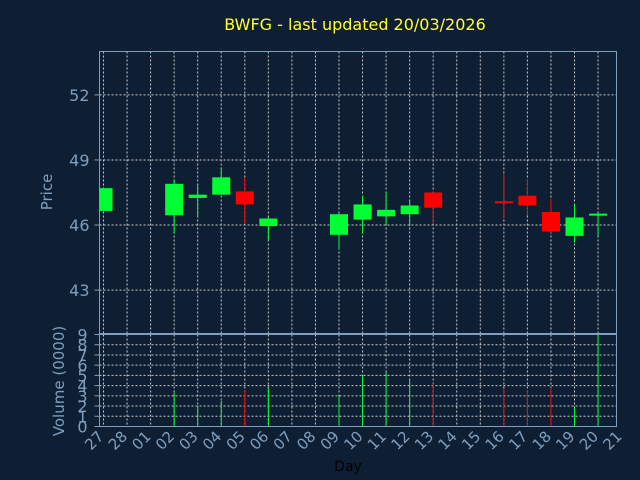  What do you see at coordinates (84, 193) in the screenshot?
I see `price-tick-labels: 43 46 49 52` at bounding box center [84, 193].